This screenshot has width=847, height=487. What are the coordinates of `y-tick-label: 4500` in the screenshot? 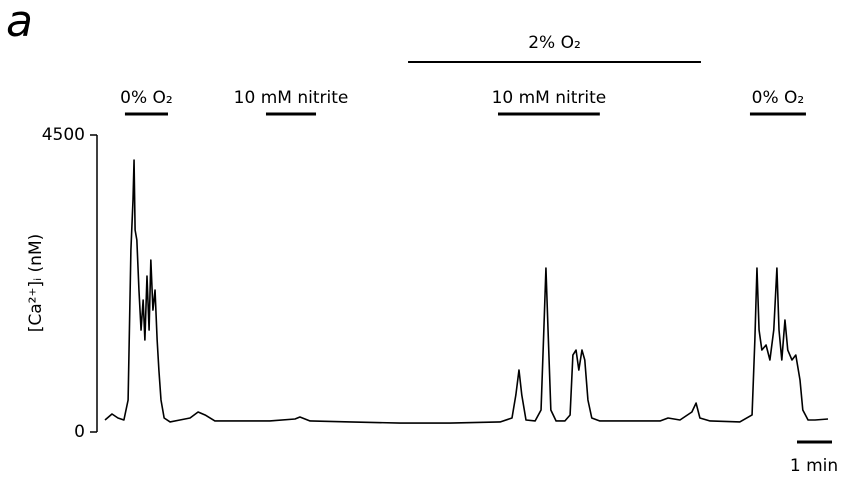 It's located at (63, 135).